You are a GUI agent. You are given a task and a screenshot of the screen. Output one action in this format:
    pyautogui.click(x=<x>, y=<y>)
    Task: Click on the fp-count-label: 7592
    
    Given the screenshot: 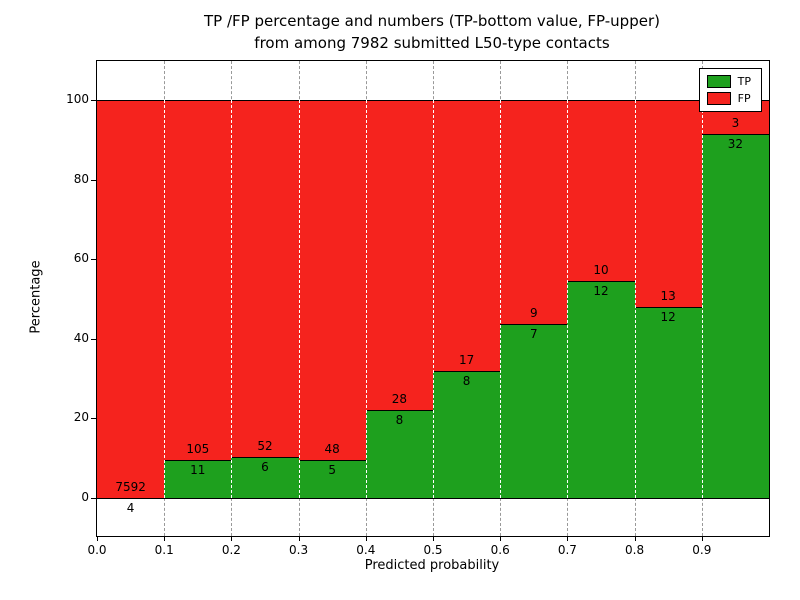 What is the action you would take?
    pyautogui.click(x=130, y=486)
    